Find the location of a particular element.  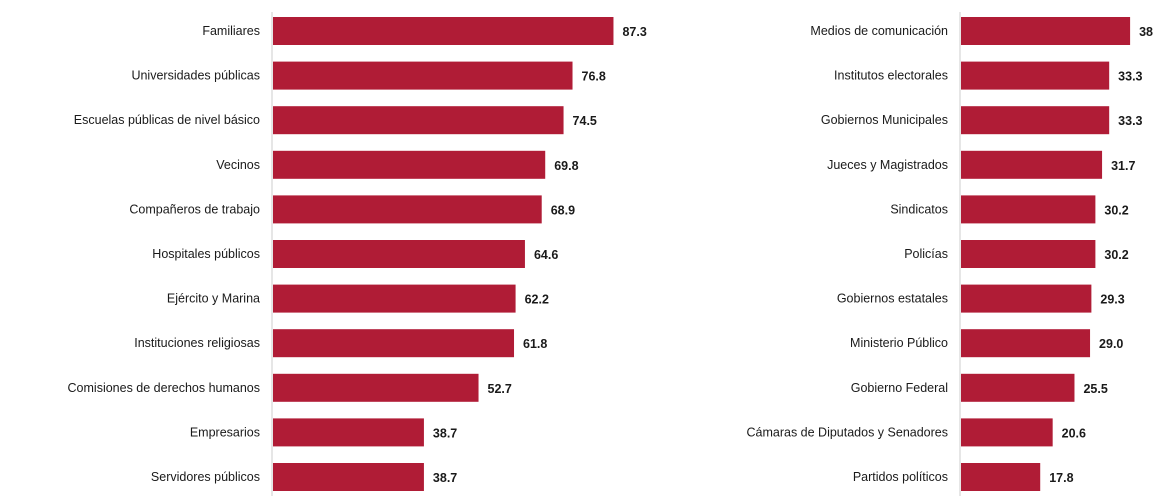

value-label: 62.2 is located at coordinates (537, 300).